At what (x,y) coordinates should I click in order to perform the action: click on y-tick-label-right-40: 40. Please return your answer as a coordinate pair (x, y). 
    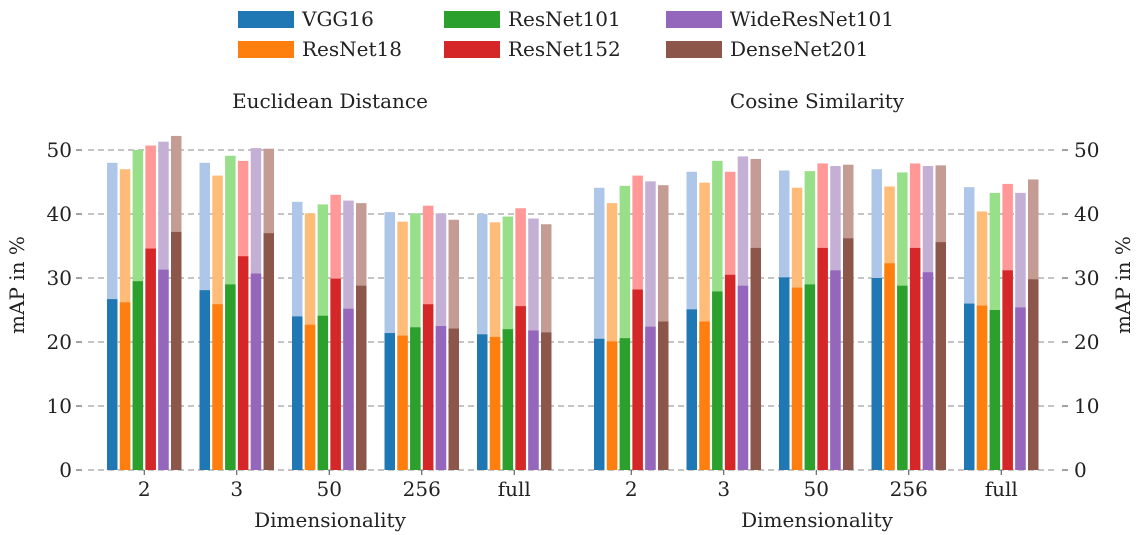
    Looking at the image, I should click on (1086, 214).